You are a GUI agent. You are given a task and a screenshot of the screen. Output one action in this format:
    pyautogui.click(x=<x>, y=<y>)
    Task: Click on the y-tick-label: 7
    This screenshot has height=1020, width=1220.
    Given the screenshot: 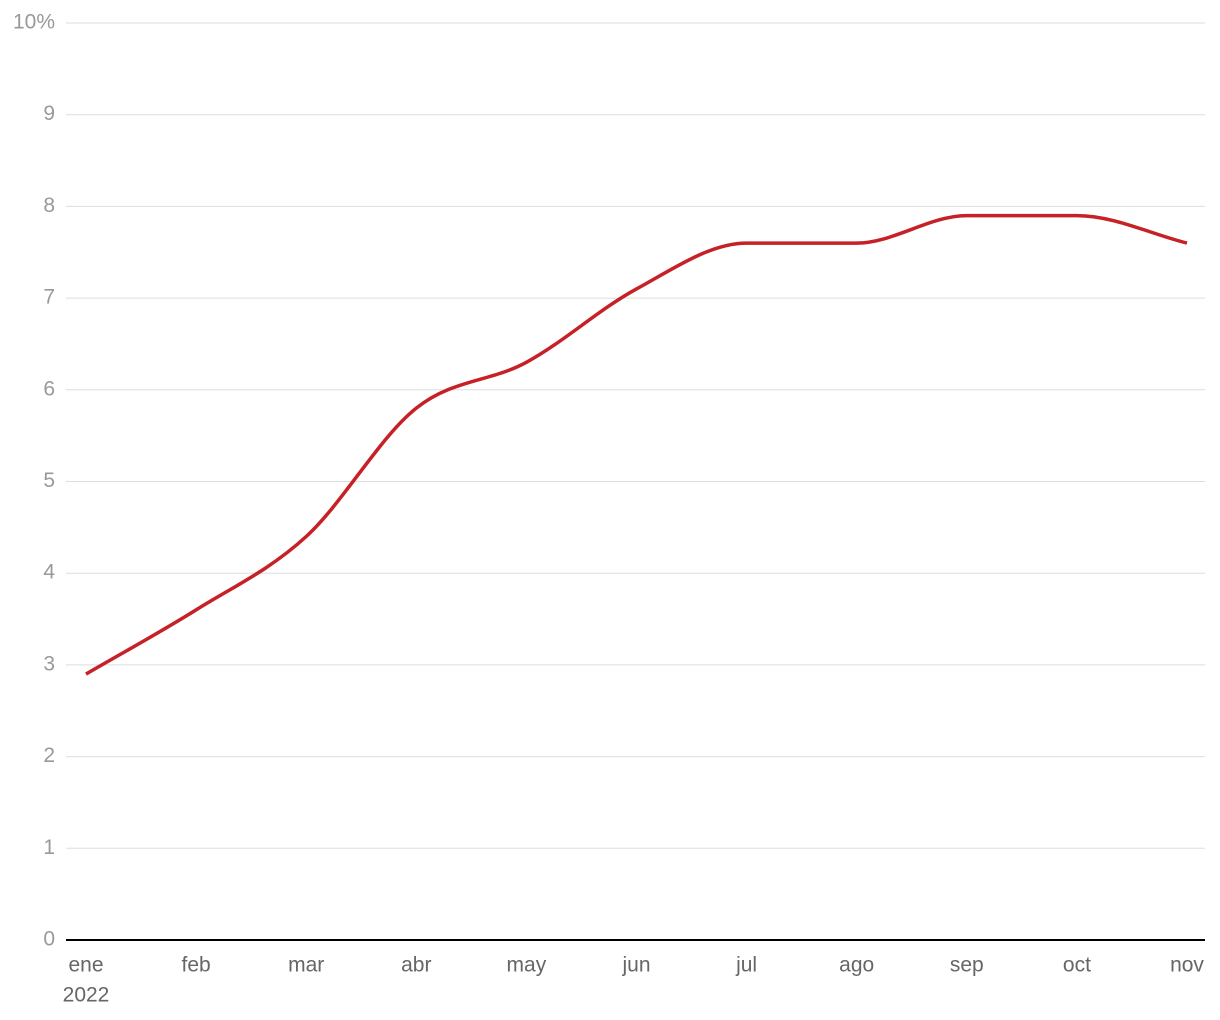 What is the action you would take?
    pyautogui.click(x=49, y=297)
    